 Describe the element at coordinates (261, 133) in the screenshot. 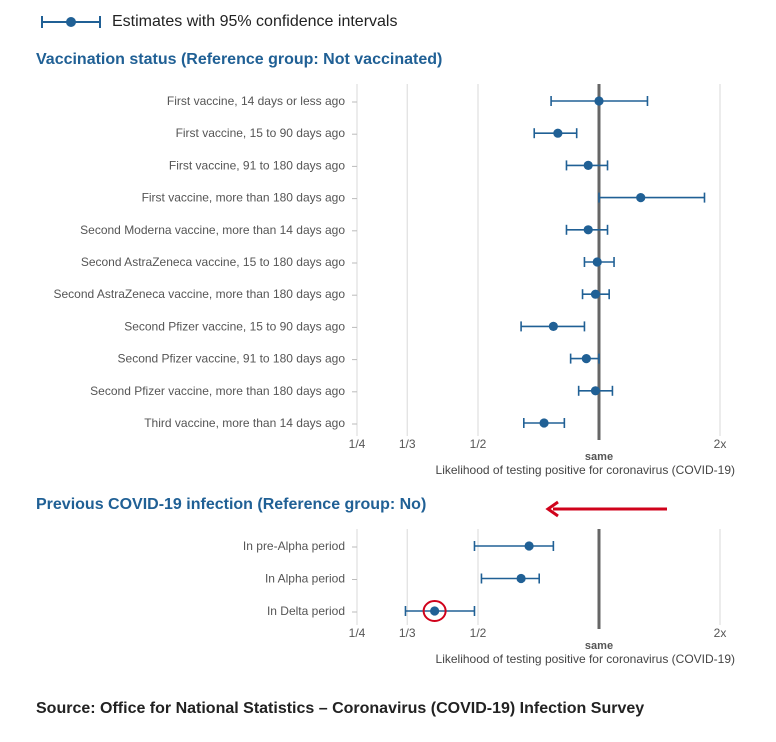

I see `row-label: First vaccine, 15 to 90 days ago` at that location.